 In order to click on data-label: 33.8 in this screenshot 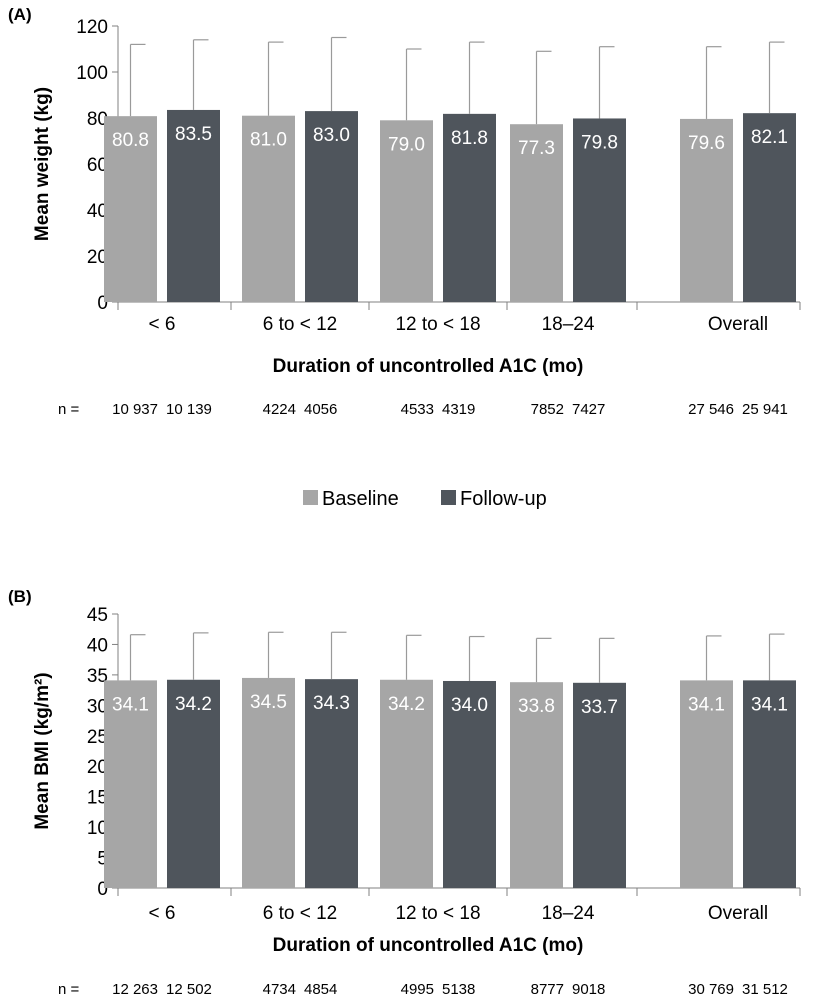, I will do `click(536, 706)`.